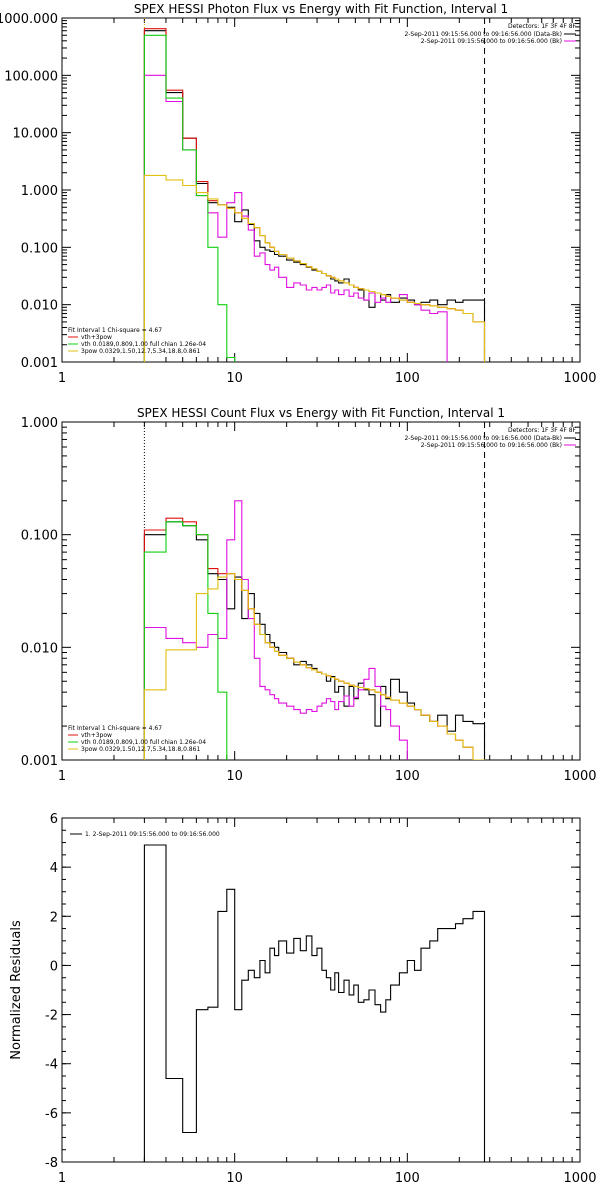  I want to click on y-tick-label: 0, so click(54, 966).